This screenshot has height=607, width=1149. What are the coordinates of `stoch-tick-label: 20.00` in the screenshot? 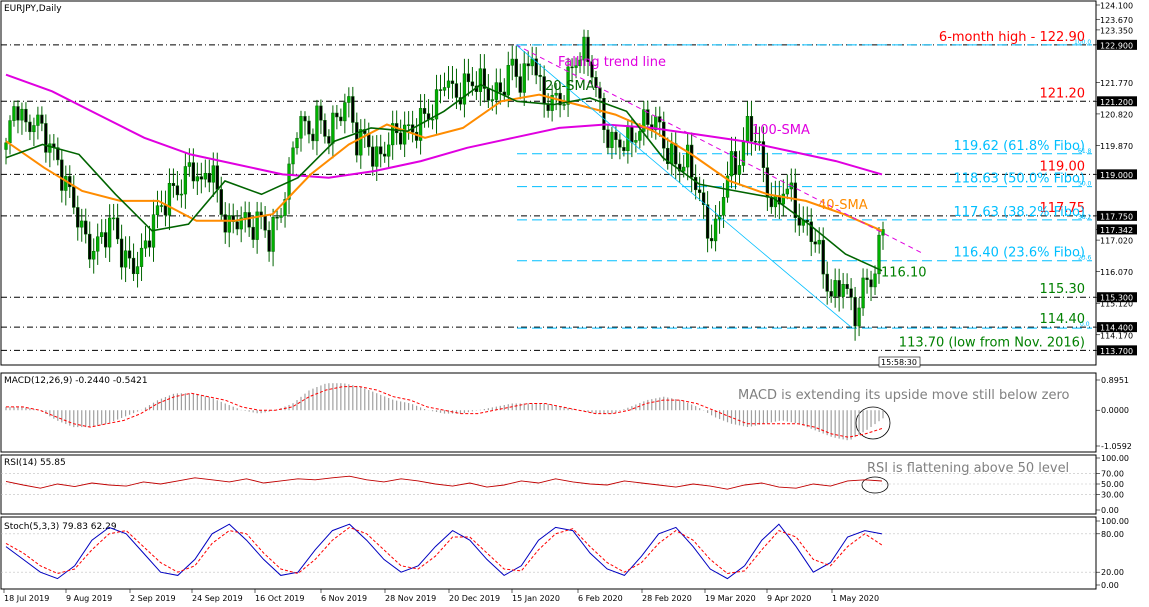 It's located at (1112, 572).